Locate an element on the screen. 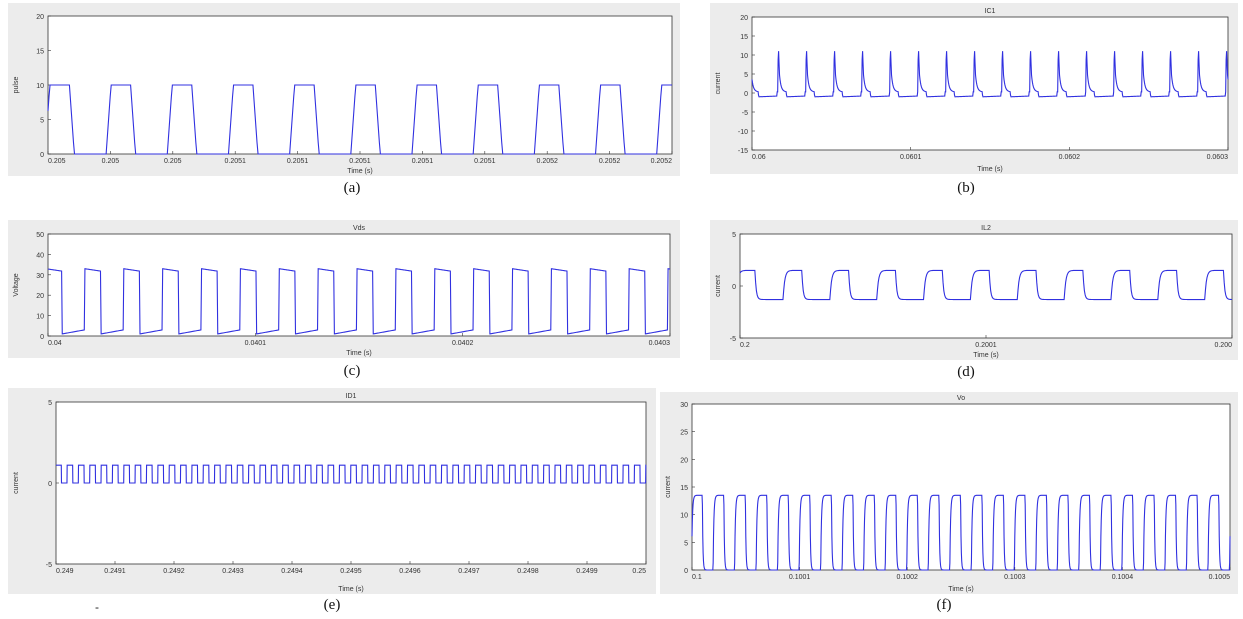  x-tick-label: 0.2497 is located at coordinates (469, 571).